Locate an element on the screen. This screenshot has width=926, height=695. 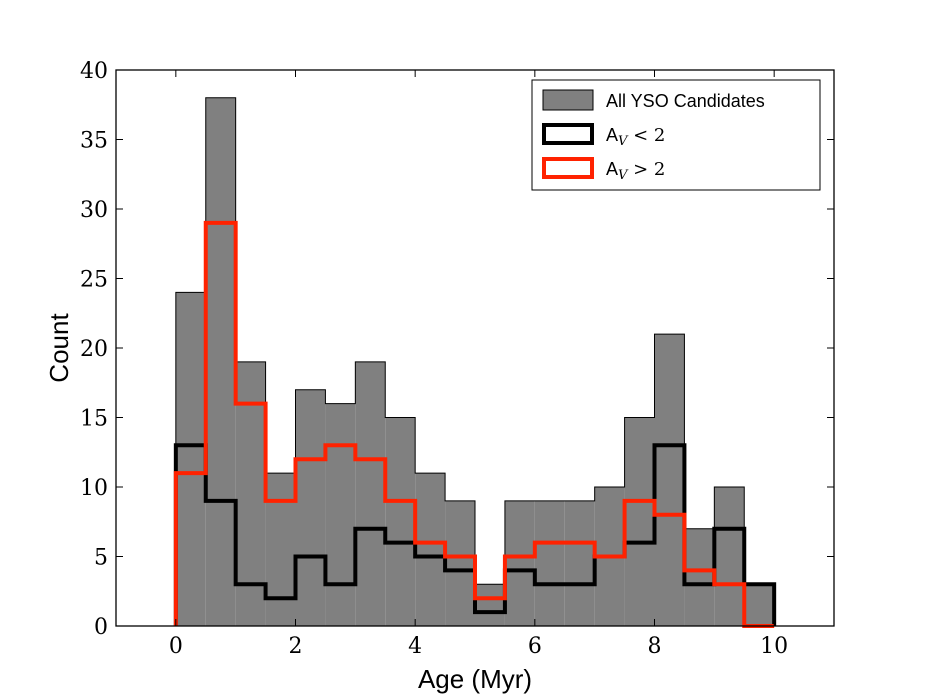
legend-label: All YSO Candidates is located at coordinates (685, 101).